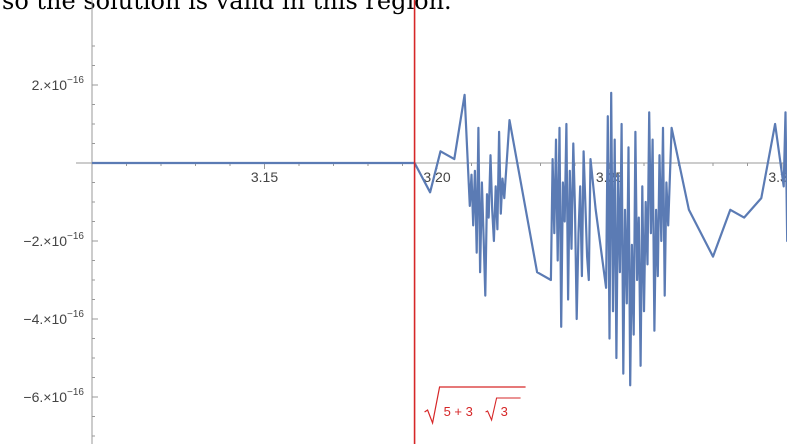 The height and width of the screenshot is (444, 787). I want to click on svg-text: 2.×10−16, so click(58, 84).